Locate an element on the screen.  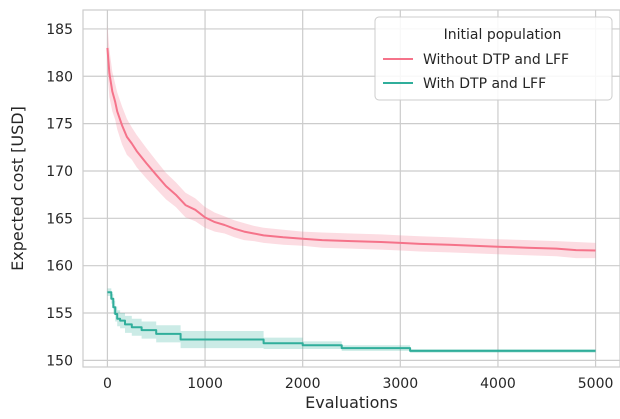
x-tick-label: 3000 is located at coordinates (400, 384).